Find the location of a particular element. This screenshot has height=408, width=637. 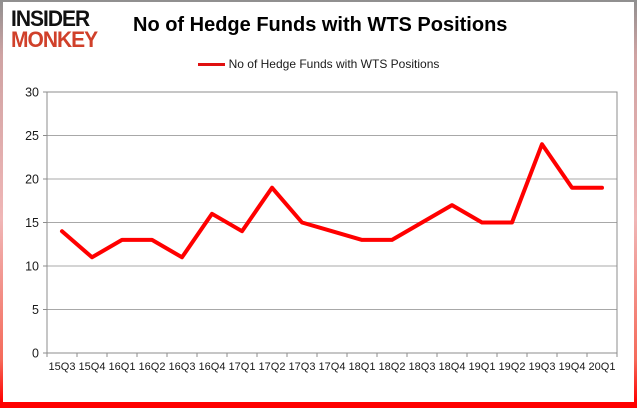

x-tick-label: 18Q3 is located at coordinates (422, 367).